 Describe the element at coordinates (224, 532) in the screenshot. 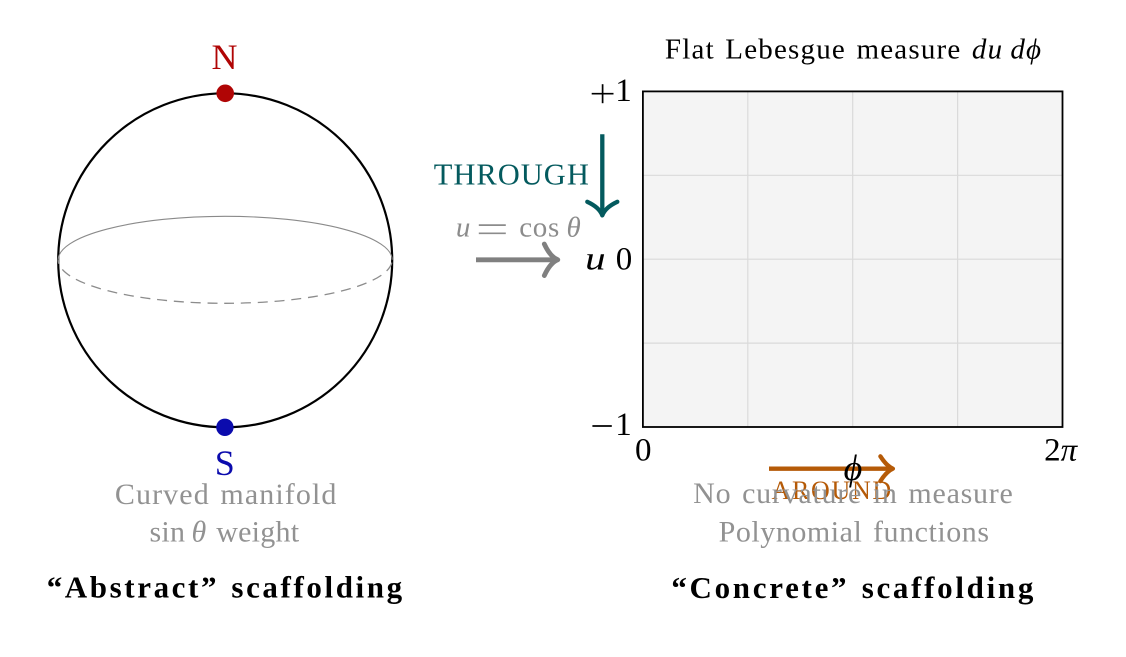

I see `svg-text: sin θ weight` at that location.